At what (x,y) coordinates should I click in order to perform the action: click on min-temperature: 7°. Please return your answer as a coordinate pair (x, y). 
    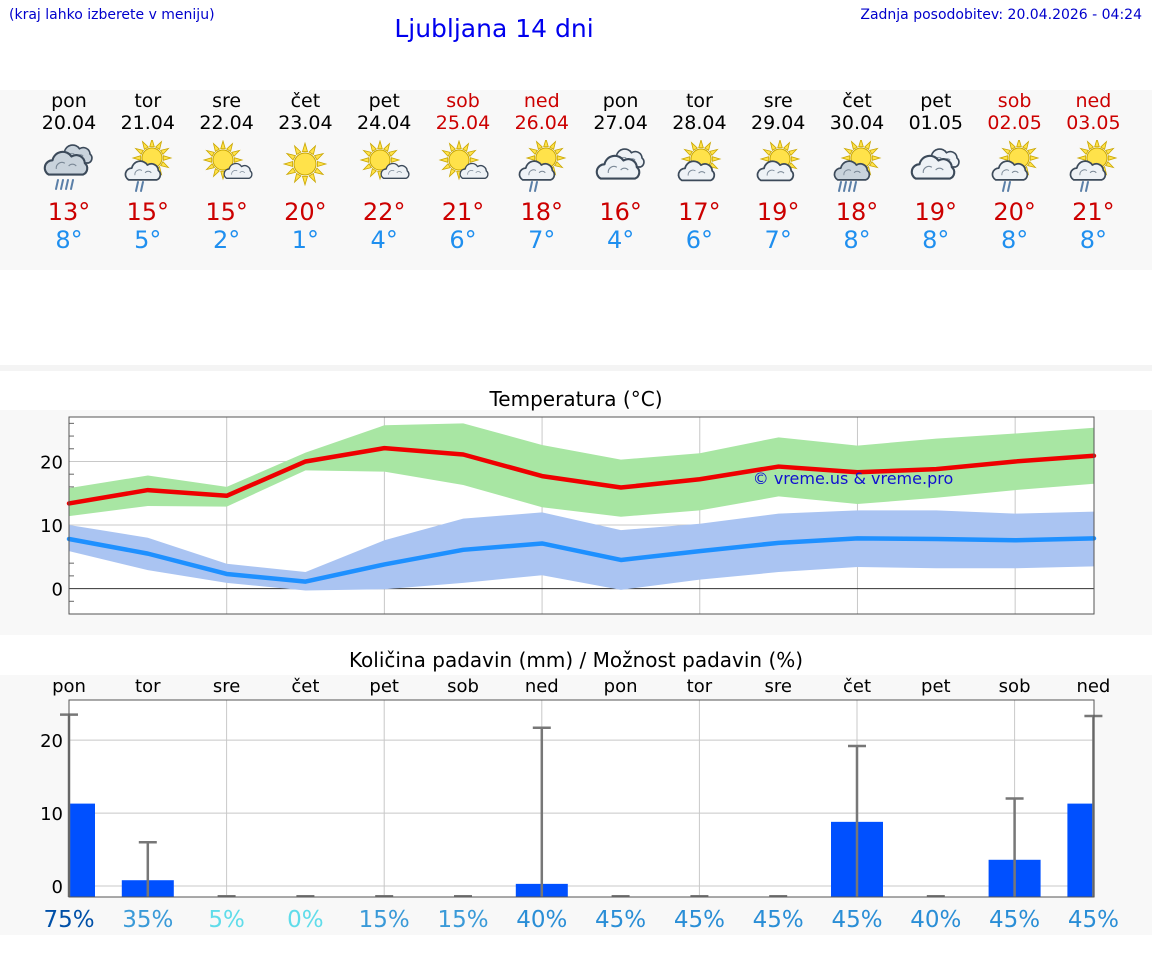
    Looking at the image, I should click on (542, 240).